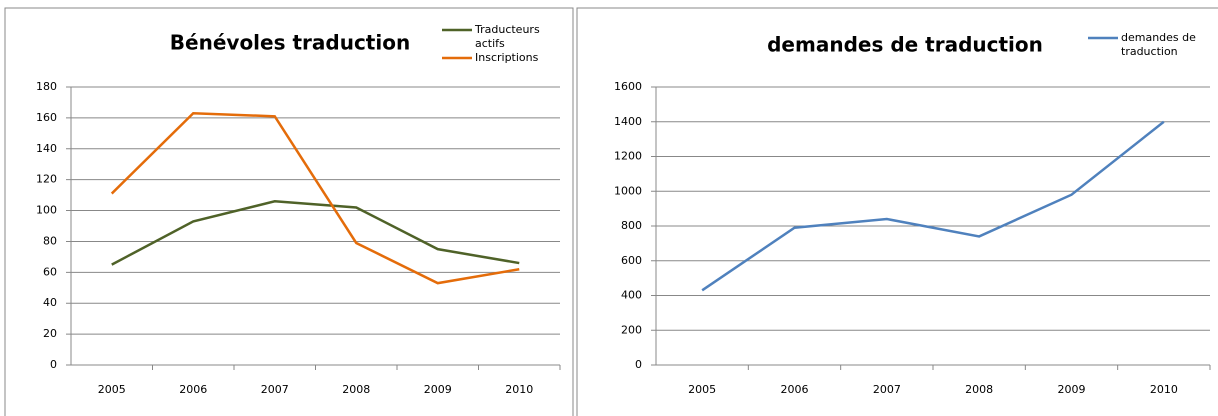 This screenshot has width=1218, height=416. I want to click on y-tick-label: 120, so click(46, 179).